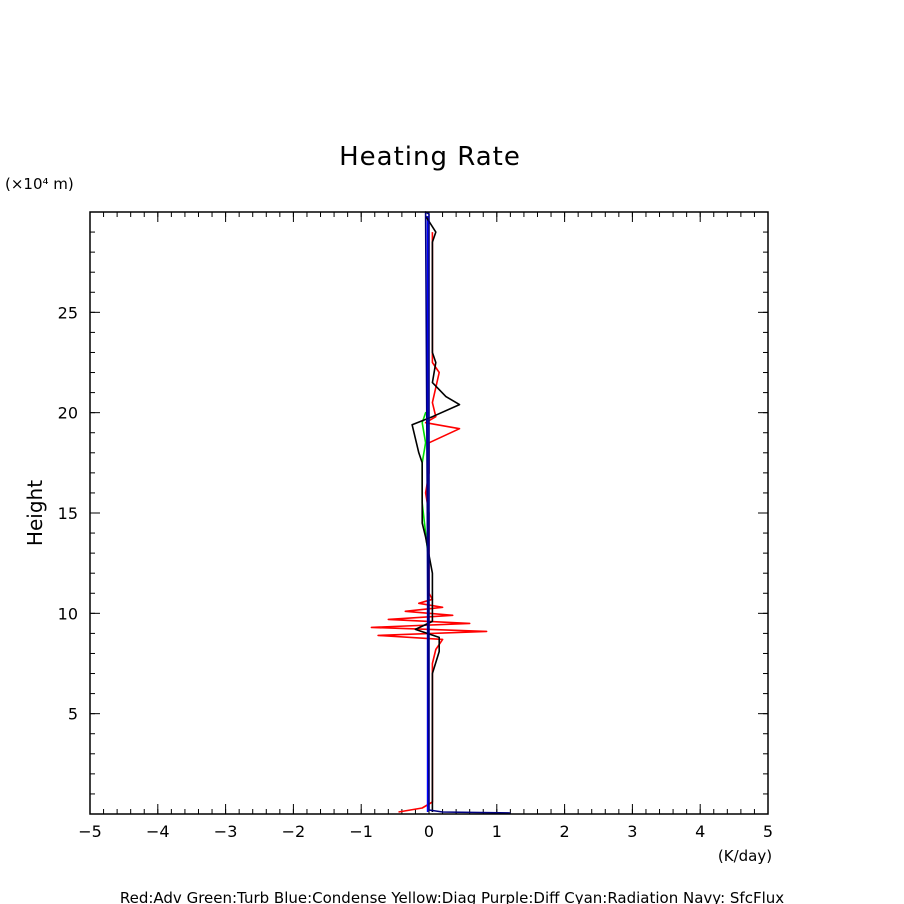 This screenshot has height=904, width=904. Describe the element at coordinates (436, 513) in the screenshot. I see `series-line-total` at that location.